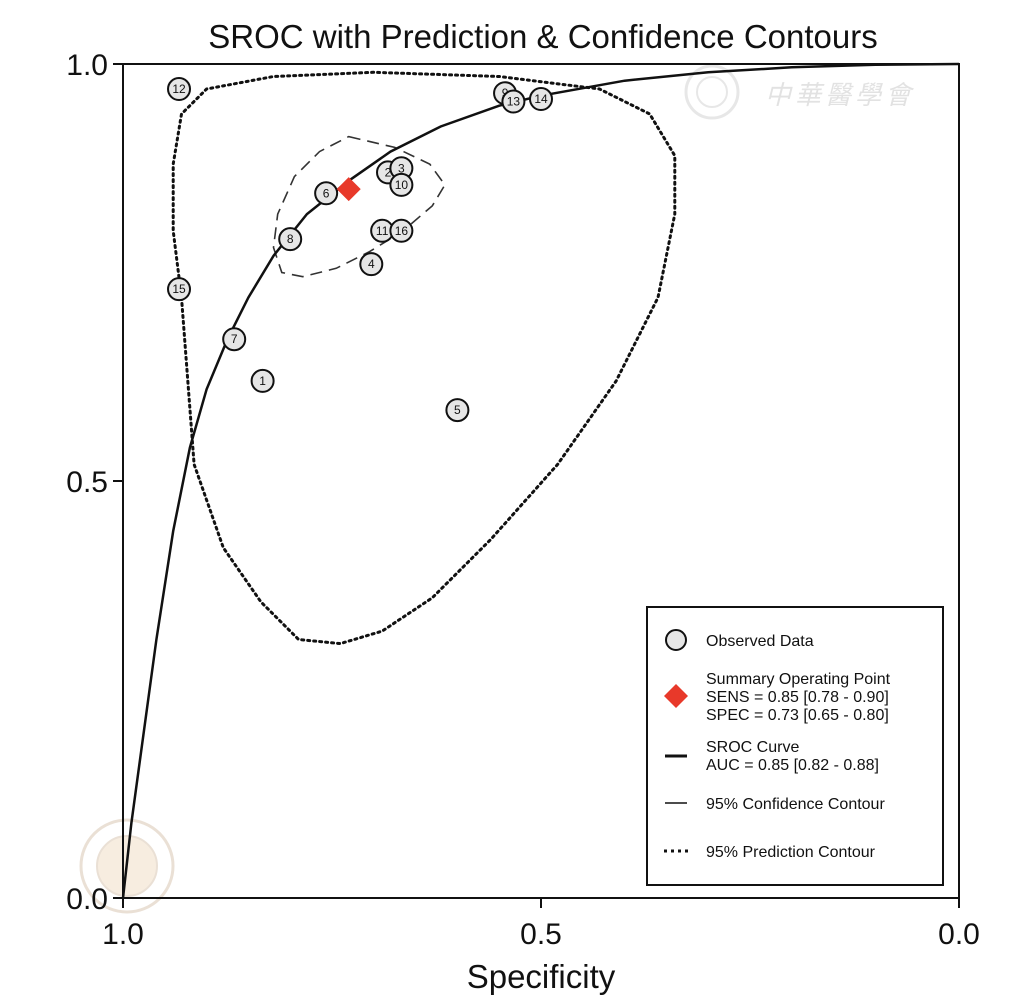 The height and width of the screenshot is (1003, 1023). I want to click on observed-point: 10, so click(401, 184).